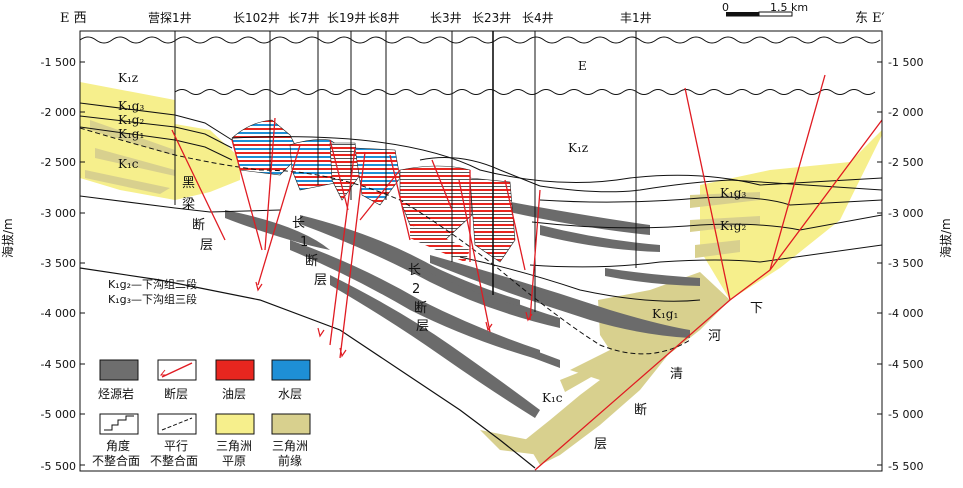 This screenshot has height=488, width=963. I want to click on y-axis-title-left: 海拔/m, so click(7, 238).